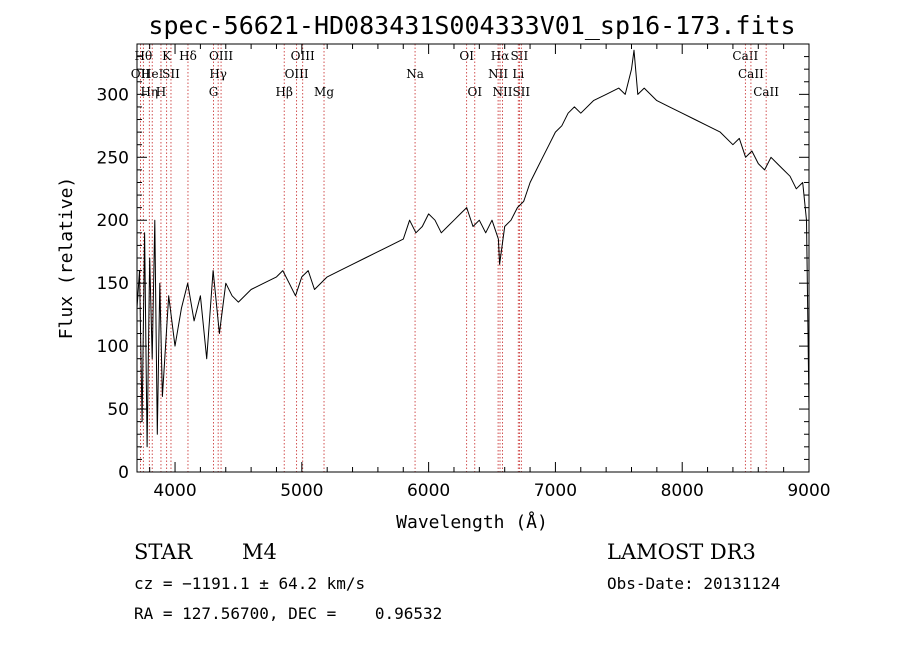 This screenshot has width=900, height=649. Describe the element at coordinates (141, 74) in the screenshot. I see `spectral-line-label-0: OII` at that location.